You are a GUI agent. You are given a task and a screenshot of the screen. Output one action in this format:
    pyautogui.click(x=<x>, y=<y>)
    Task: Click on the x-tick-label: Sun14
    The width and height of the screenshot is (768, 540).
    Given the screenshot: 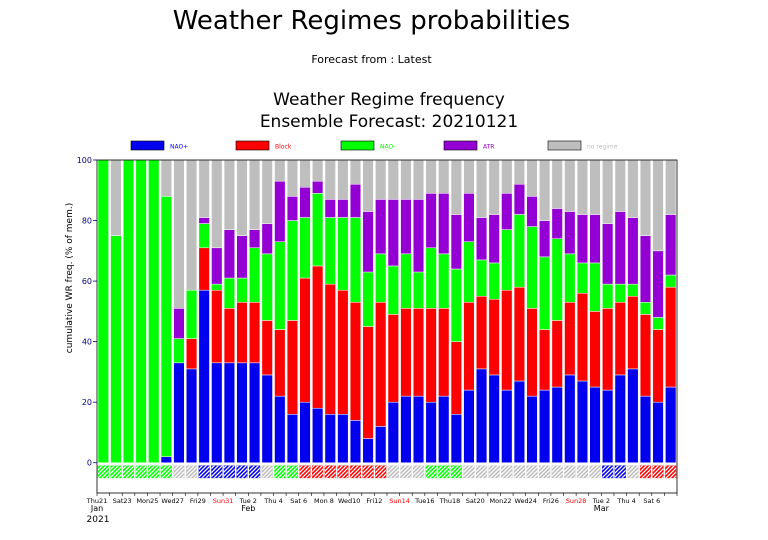 What is the action you would take?
    pyautogui.click(x=399, y=501)
    